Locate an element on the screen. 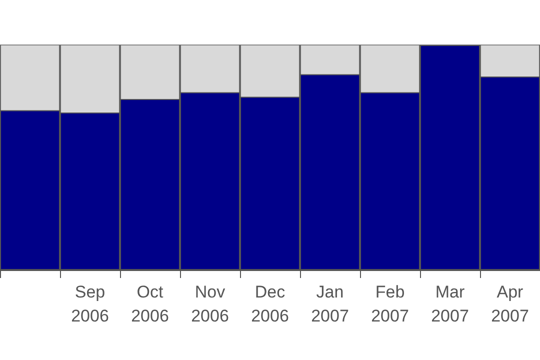 This screenshot has width=540, height=360. x-tick-label: Oct 2006 is located at coordinates (150, 304).